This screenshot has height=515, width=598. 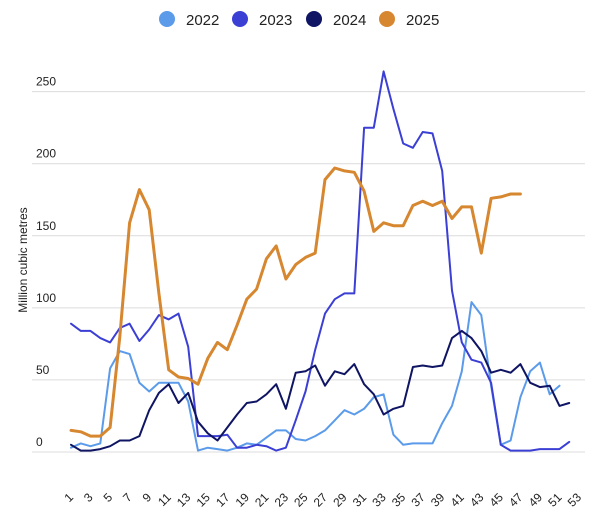 I want to click on x-tick-27: 27, so click(x=321, y=500).